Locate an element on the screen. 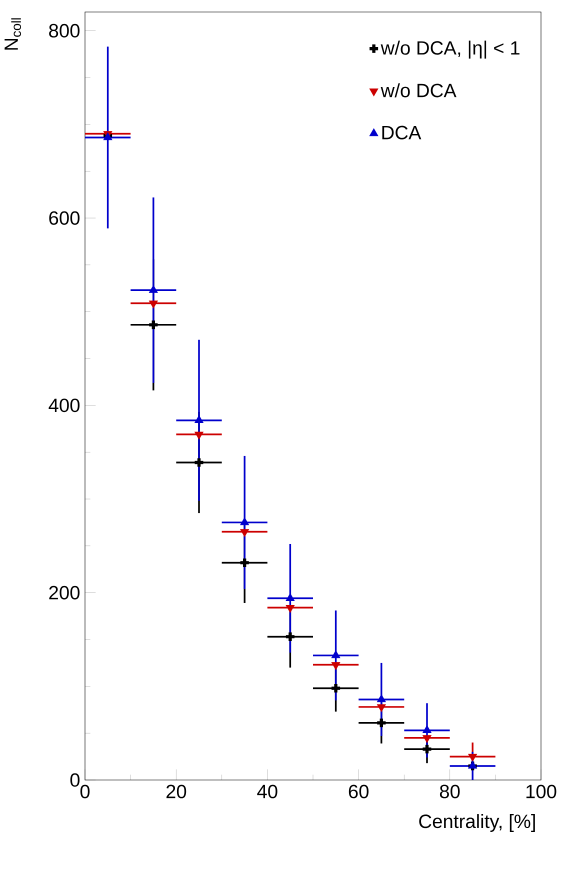 This screenshot has width=561, height=872. y-tick-label: 200 is located at coordinates (64, 593).